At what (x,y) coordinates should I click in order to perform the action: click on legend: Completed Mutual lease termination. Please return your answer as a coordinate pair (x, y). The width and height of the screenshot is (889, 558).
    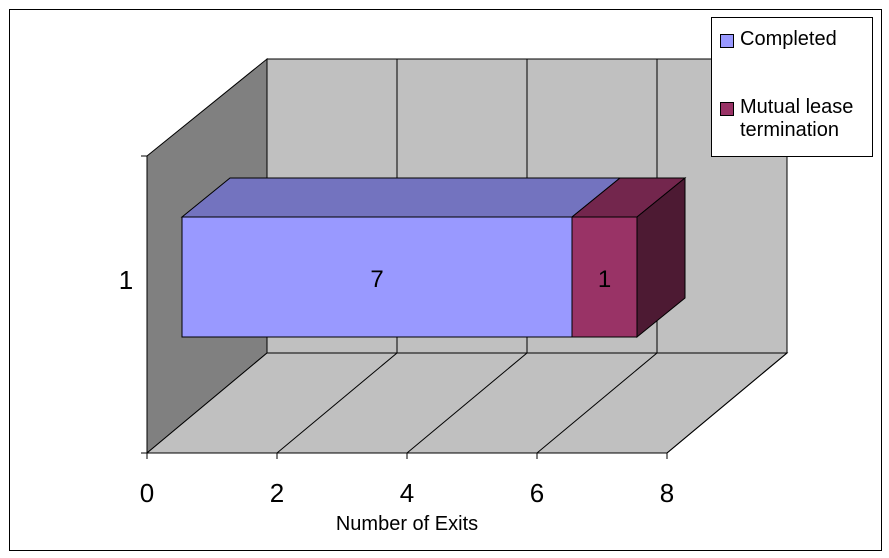
    Looking at the image, I should click on (792, 87).